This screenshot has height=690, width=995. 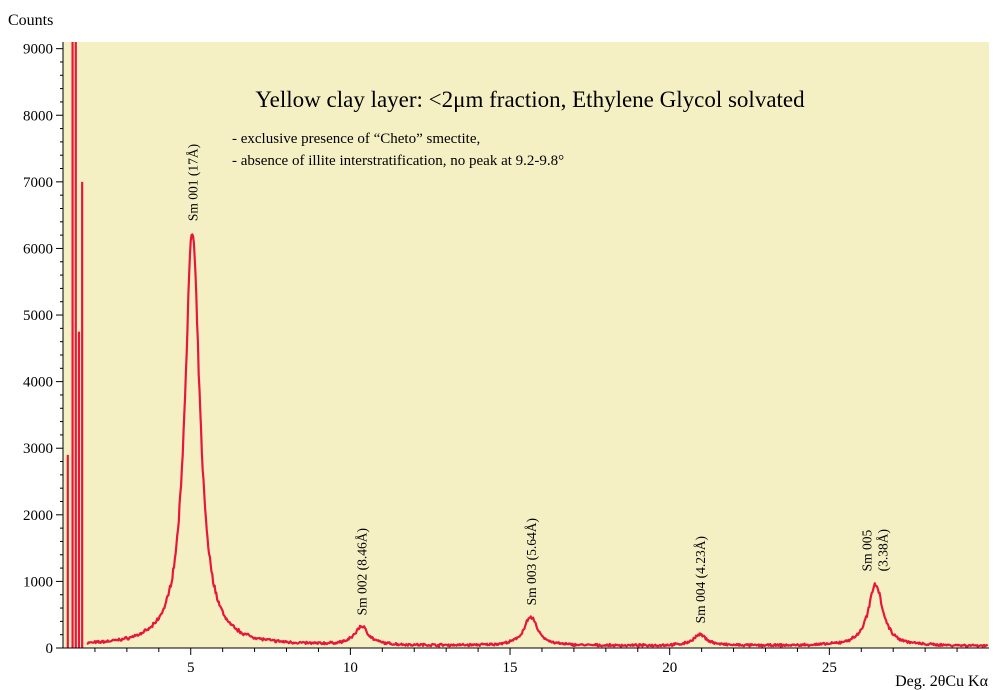 I want to click on y-tick-label: 0, so click(x=50, y=649).